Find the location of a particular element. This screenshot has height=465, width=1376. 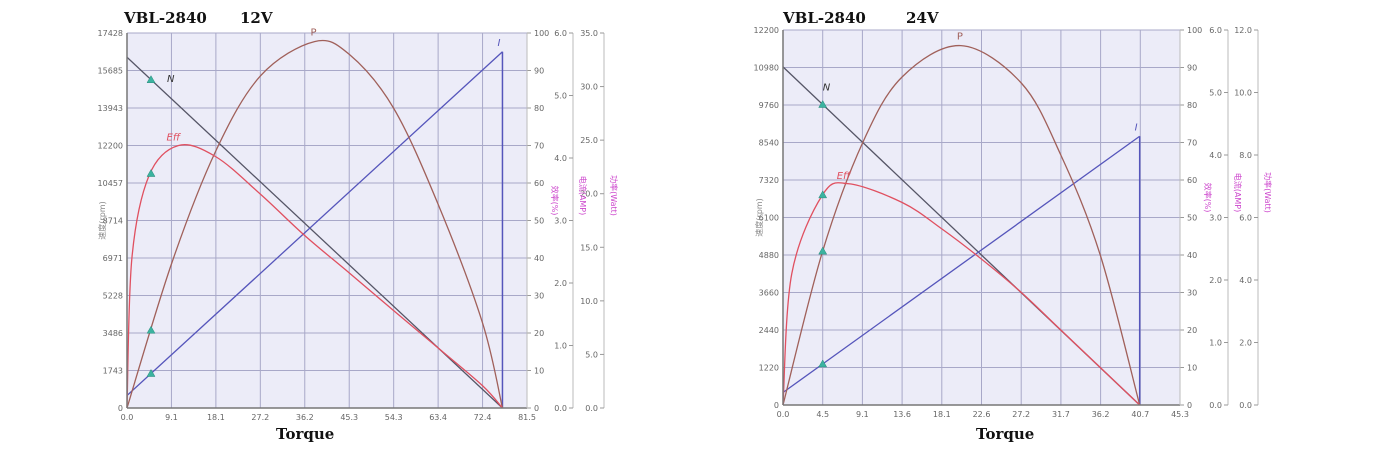

svg-text: 8714 is located at coordinates (113, 221).